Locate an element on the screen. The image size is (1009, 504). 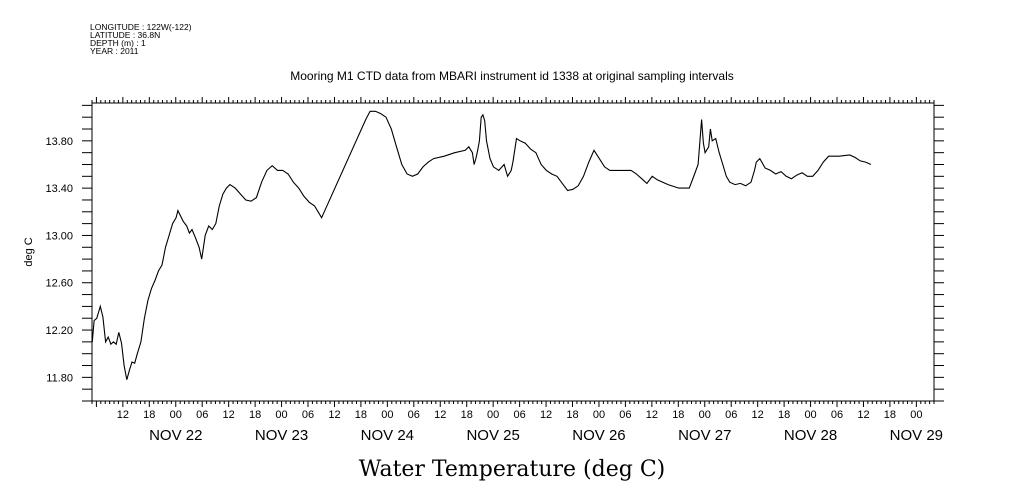
x-date-label: NOV 25 is located at coordinates (492, 435).